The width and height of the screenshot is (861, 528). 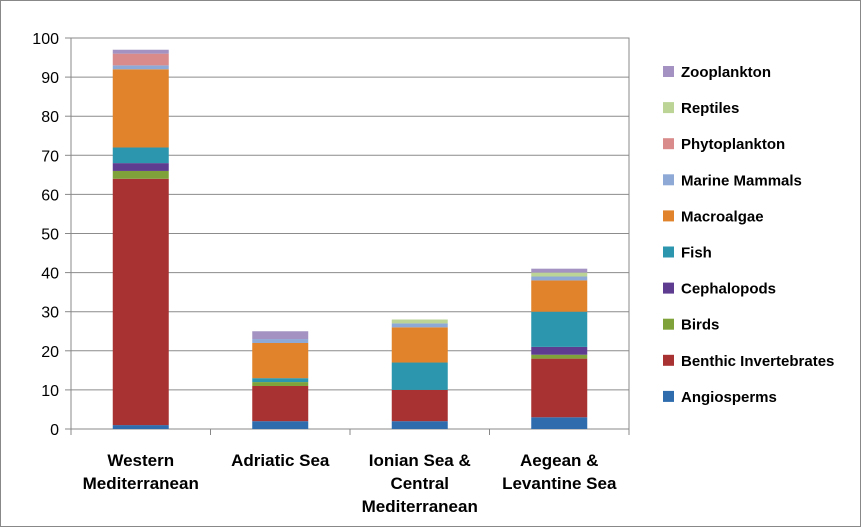 What do you see at coordinates (729, 397) in the screenshot?
I see `legend-label: Angiosperms` at bounding box center [729, 397].